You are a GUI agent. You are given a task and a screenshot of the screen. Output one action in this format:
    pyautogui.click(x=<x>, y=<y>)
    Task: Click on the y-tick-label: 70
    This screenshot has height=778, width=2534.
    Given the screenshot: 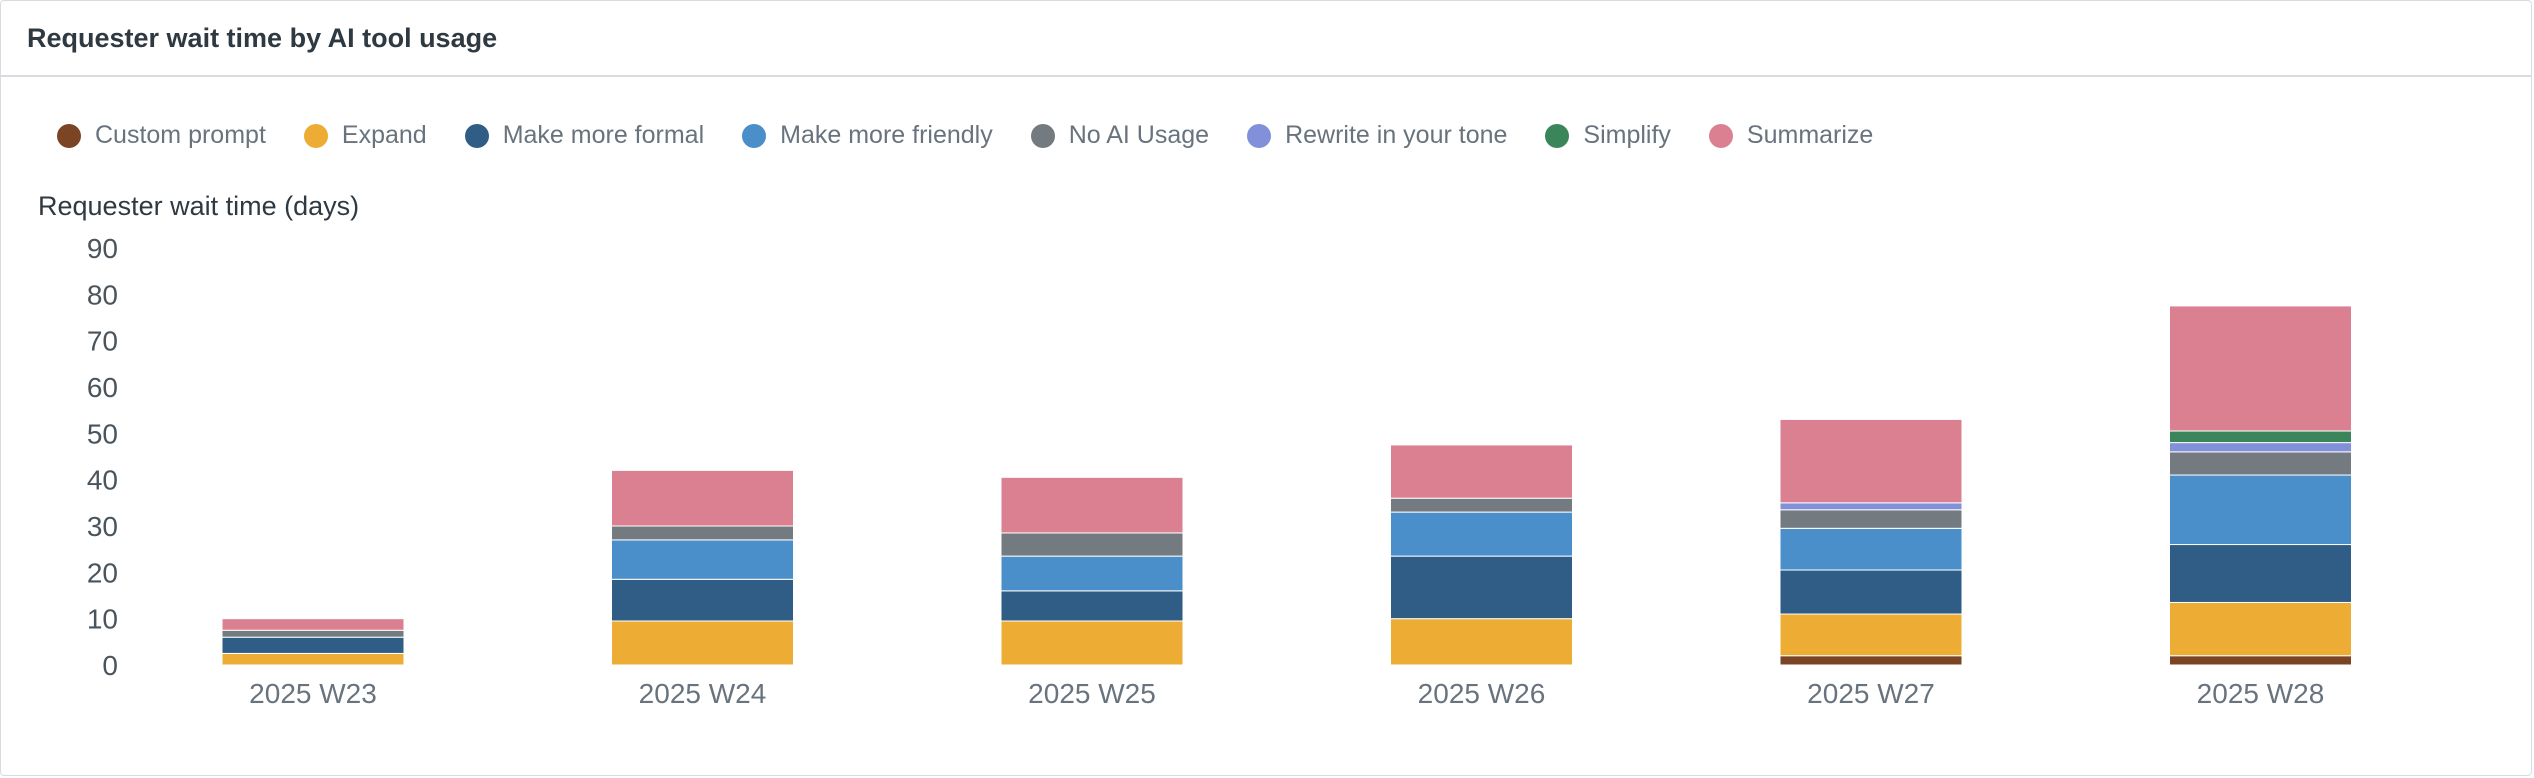 What is the action you would take?
    pyautogui.click(x=102, y=341)
    